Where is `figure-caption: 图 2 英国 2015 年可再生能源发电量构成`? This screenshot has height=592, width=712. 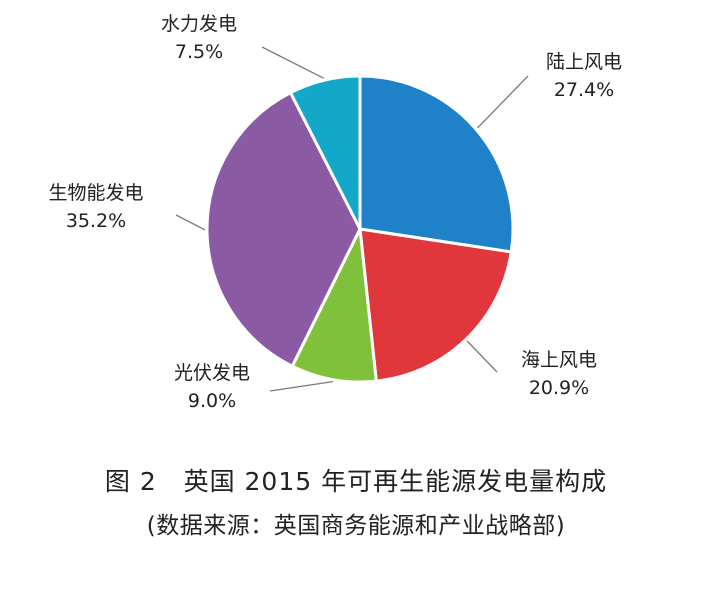
figure-caption: 图 2 英国 2015 年可再生能源发电量构成 is located at coordinates (356, 480).